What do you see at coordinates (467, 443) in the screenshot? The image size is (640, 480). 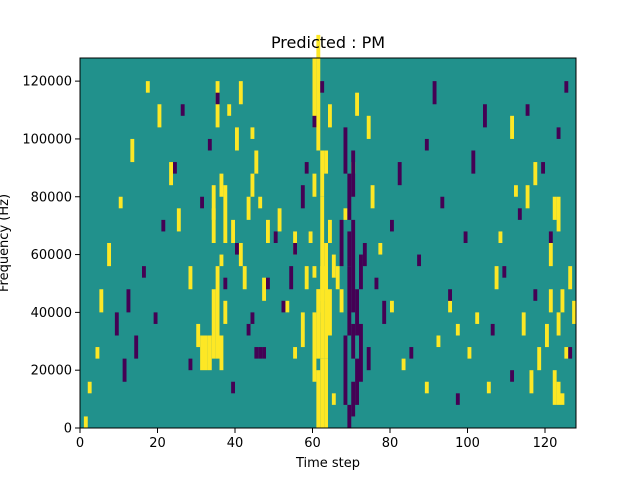 I see `x-tick-label: 100` at bounding box center [467, 443].